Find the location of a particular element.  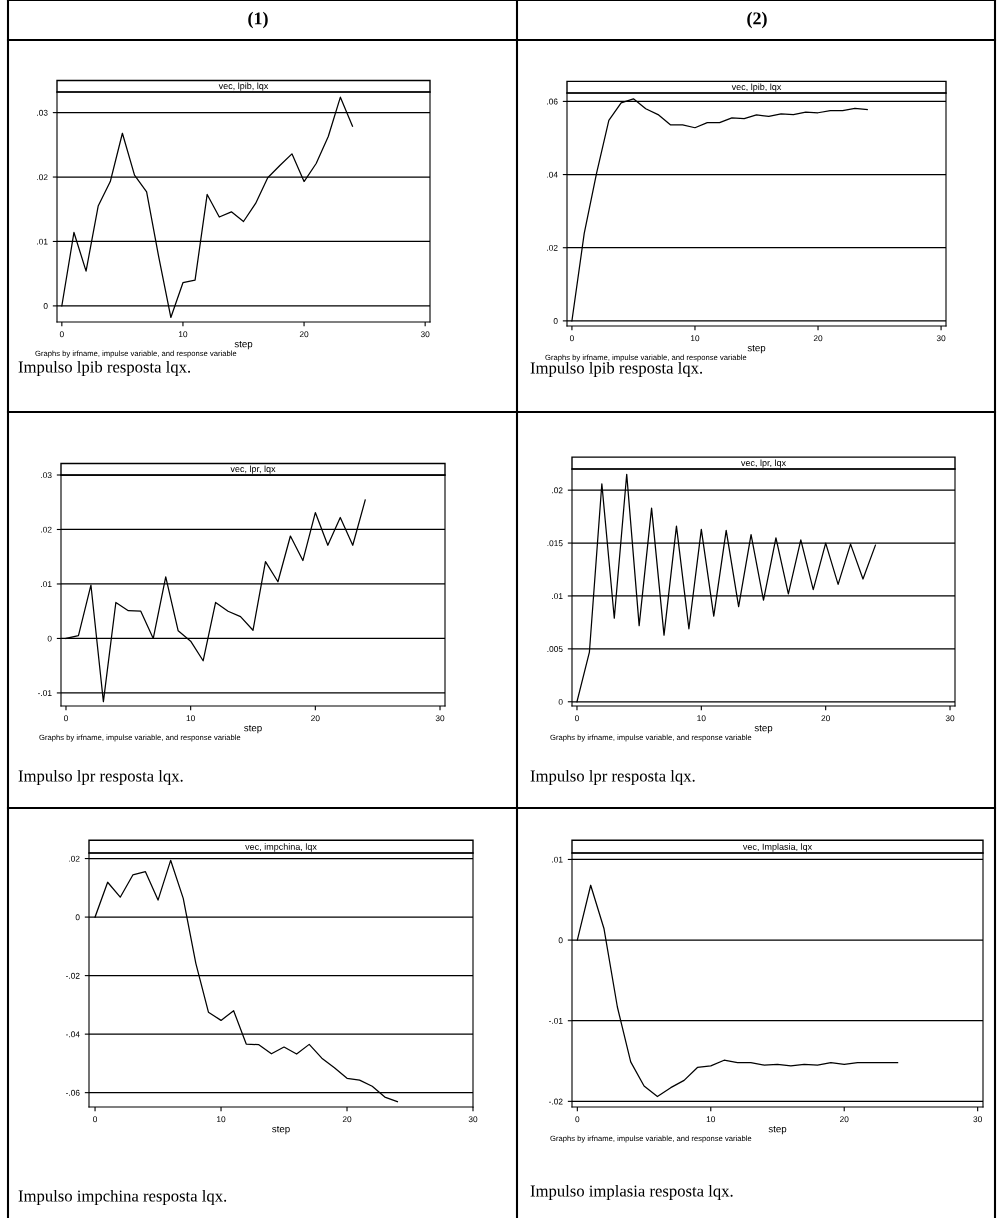

y-tick-label: -.06 is located at coordinates (72, 1092).